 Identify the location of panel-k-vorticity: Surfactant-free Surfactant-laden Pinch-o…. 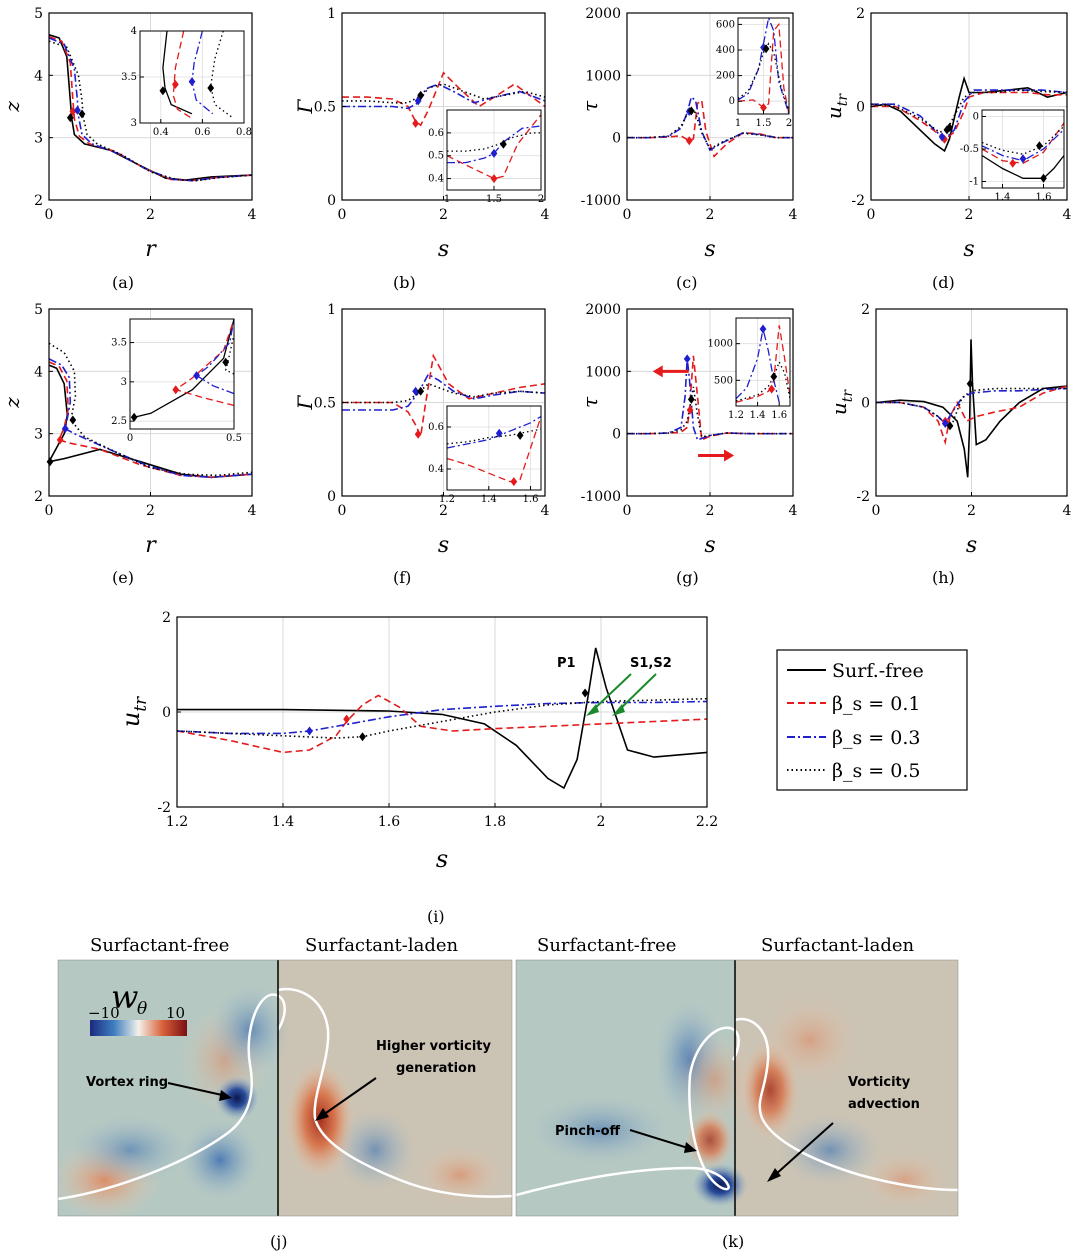
(737, 1076).